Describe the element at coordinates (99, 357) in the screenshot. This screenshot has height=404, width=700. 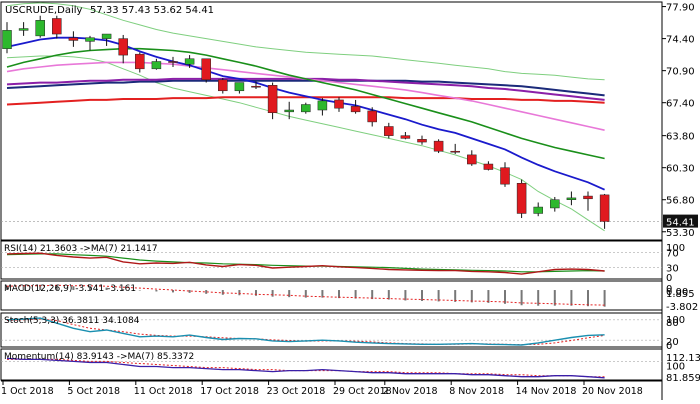
I see `indicator-label: Momentum(14) 83.9143 ->MA(7) 85.3372` at that location.